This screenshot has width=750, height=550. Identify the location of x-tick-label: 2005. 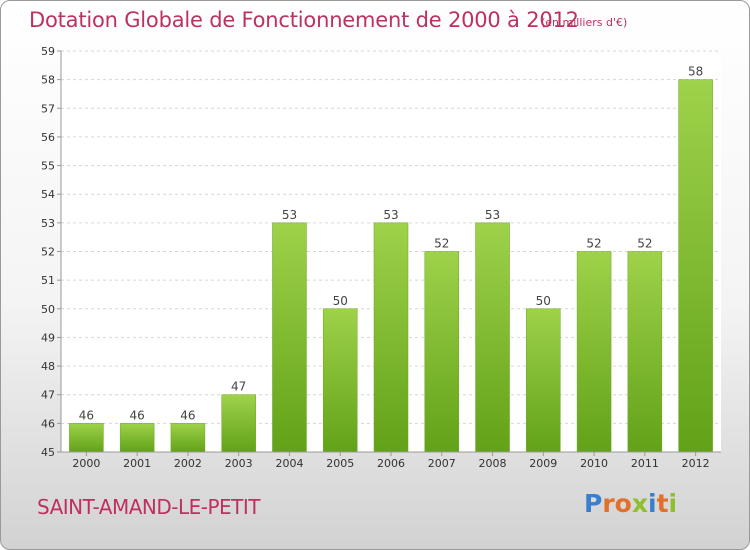
(340, 463).